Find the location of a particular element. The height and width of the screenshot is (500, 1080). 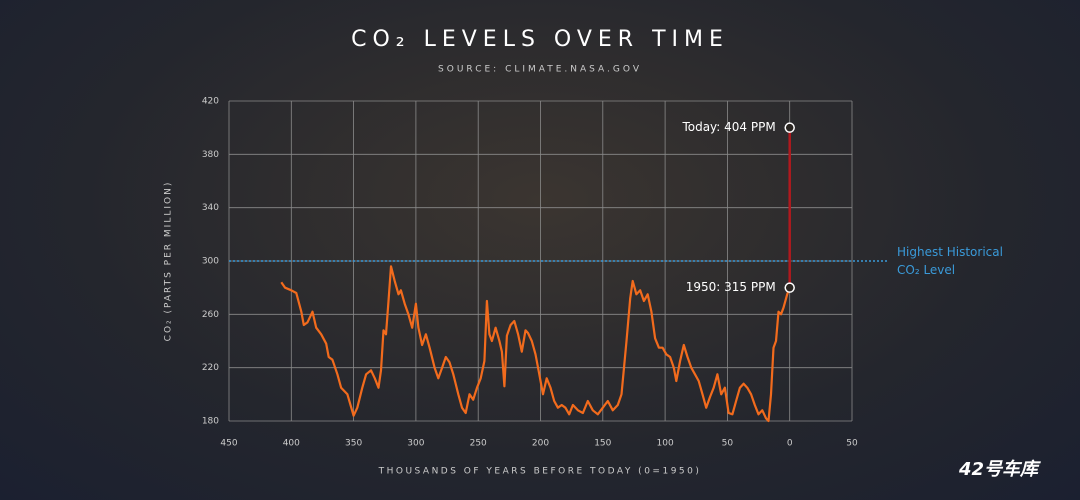

reference-label: Highest Historical CO₂ Level is located at coordinates (950, 261).